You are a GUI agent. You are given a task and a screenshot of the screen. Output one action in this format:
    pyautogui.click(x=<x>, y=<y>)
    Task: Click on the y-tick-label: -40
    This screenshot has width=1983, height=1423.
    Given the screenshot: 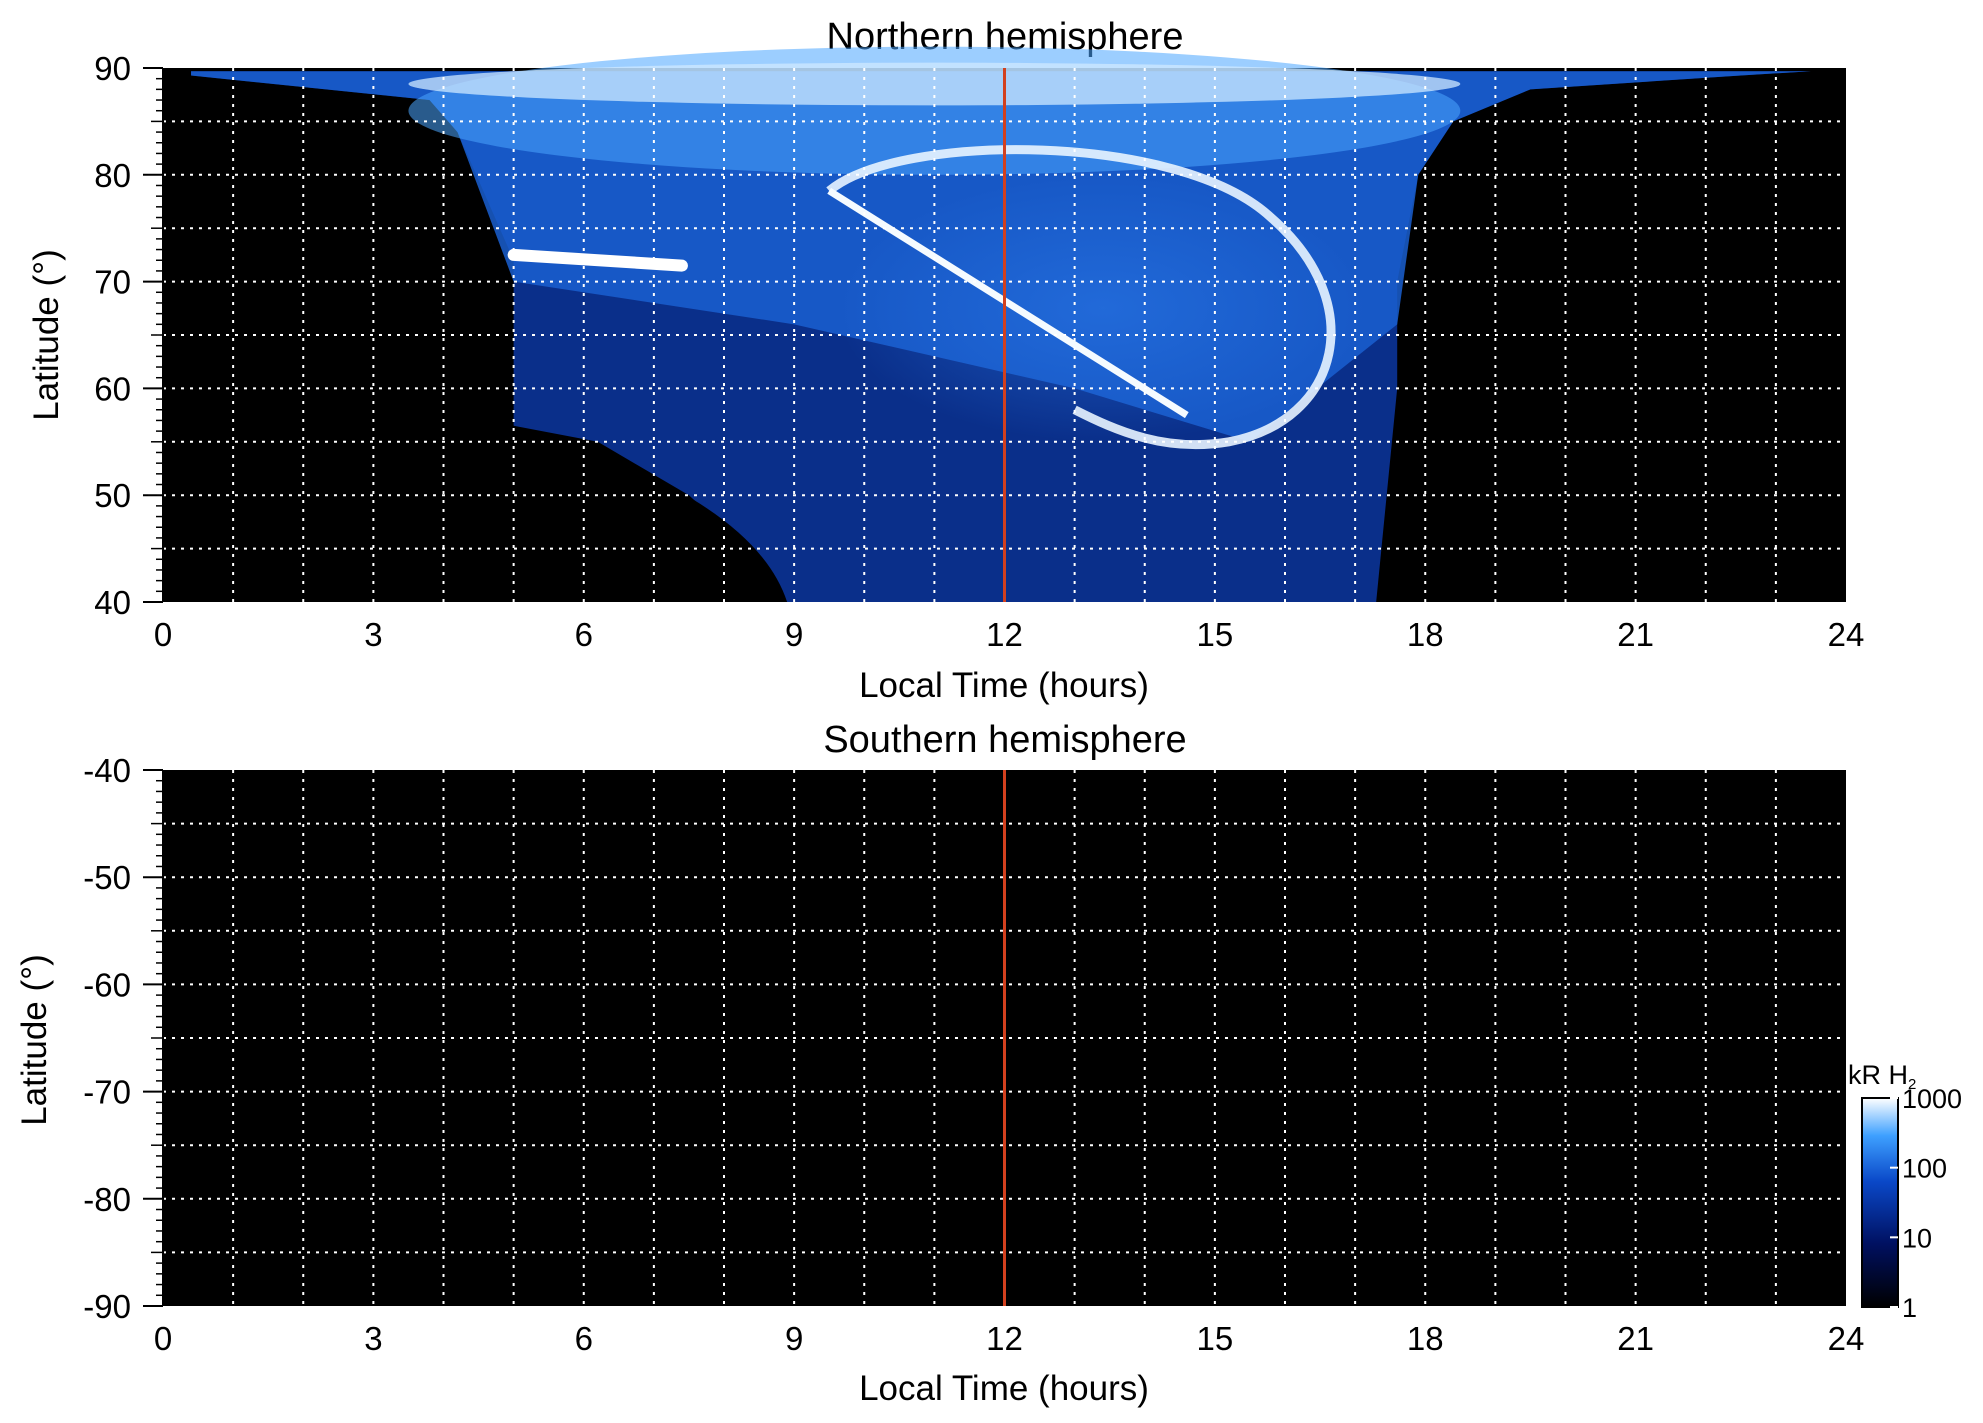 What is the action you would take?
    pyautogui.click(x=107, y=770)
    